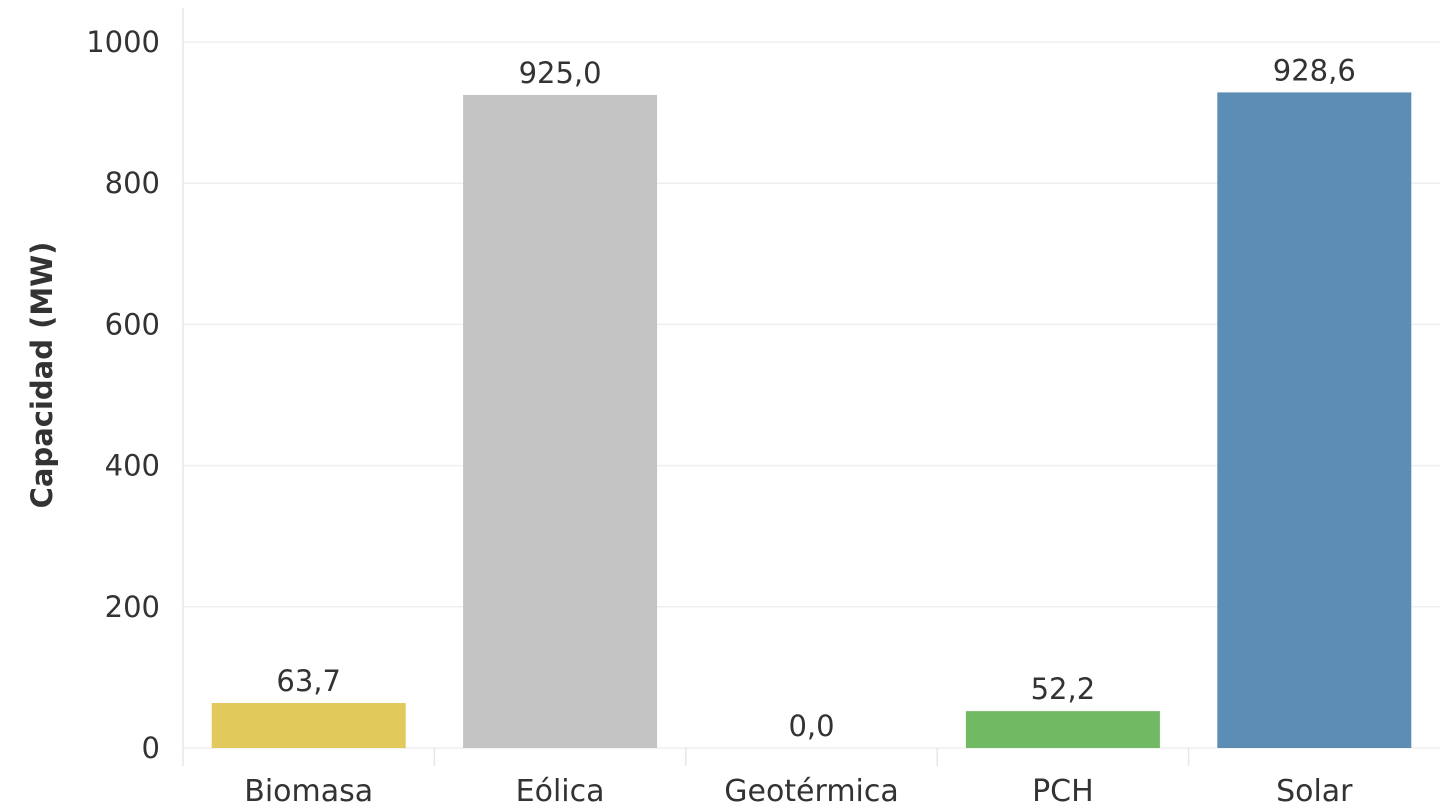 This screenshot has height=809, width=1440. Describe the element at coordinates (132, 324) in the screenshot. I see `y-tick-label: 600` at that location.